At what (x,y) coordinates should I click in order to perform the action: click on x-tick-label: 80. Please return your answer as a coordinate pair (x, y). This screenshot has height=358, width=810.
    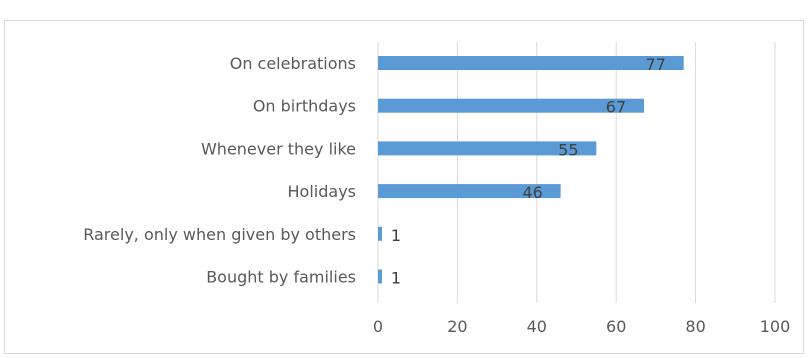
    Looking at the image, I should click on (695, 326).